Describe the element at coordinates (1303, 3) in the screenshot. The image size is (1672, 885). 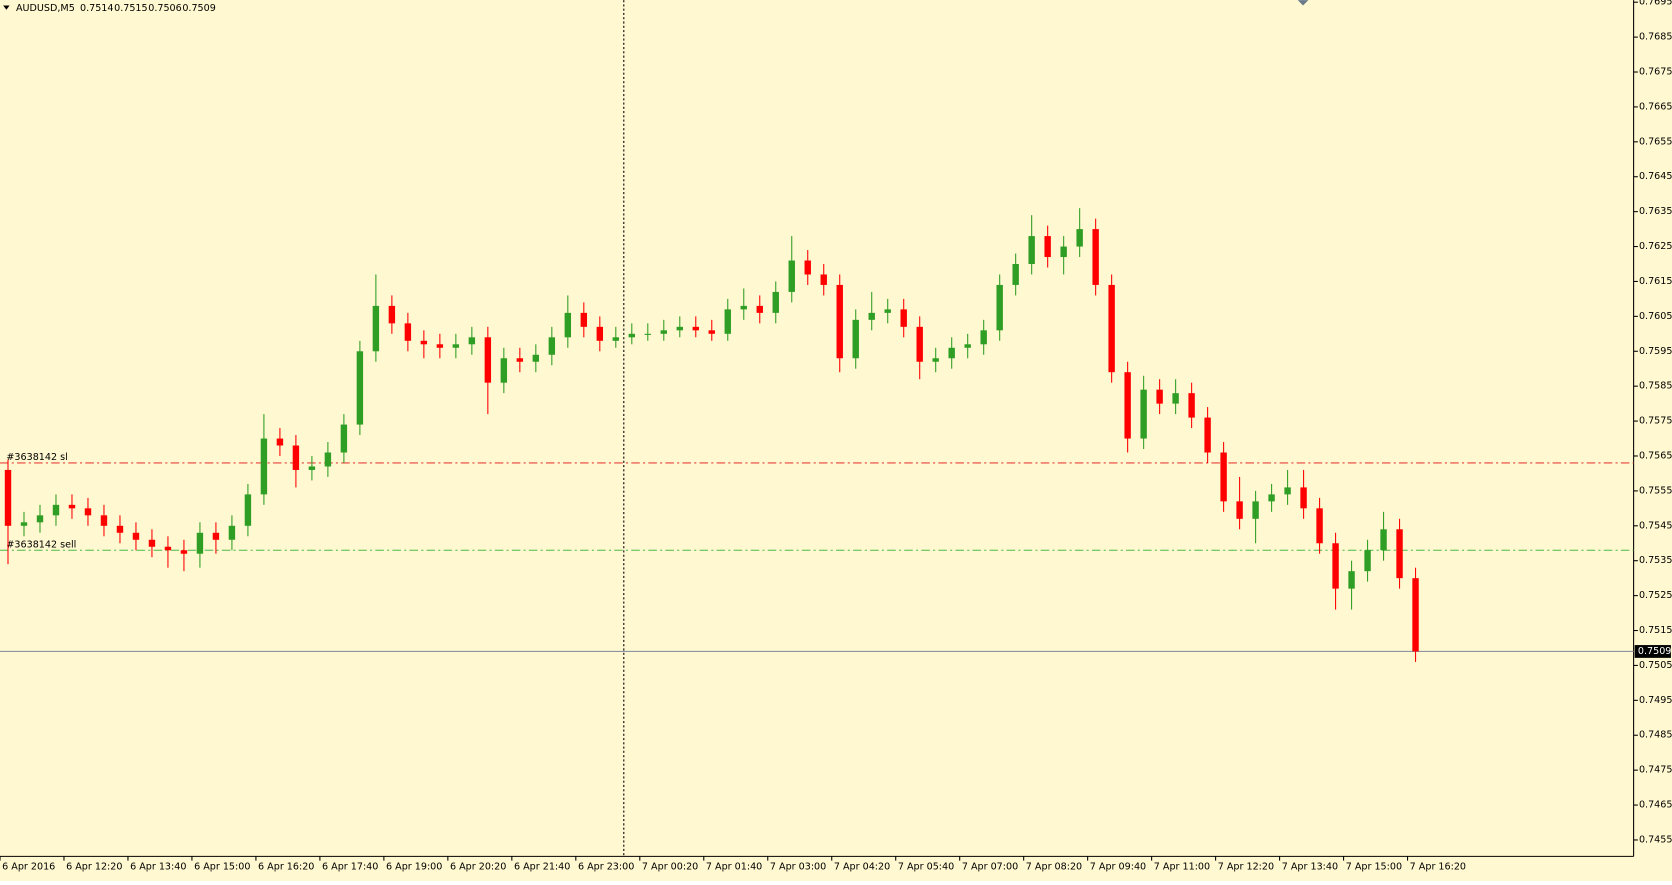
I see `scroll-marker` at that location.